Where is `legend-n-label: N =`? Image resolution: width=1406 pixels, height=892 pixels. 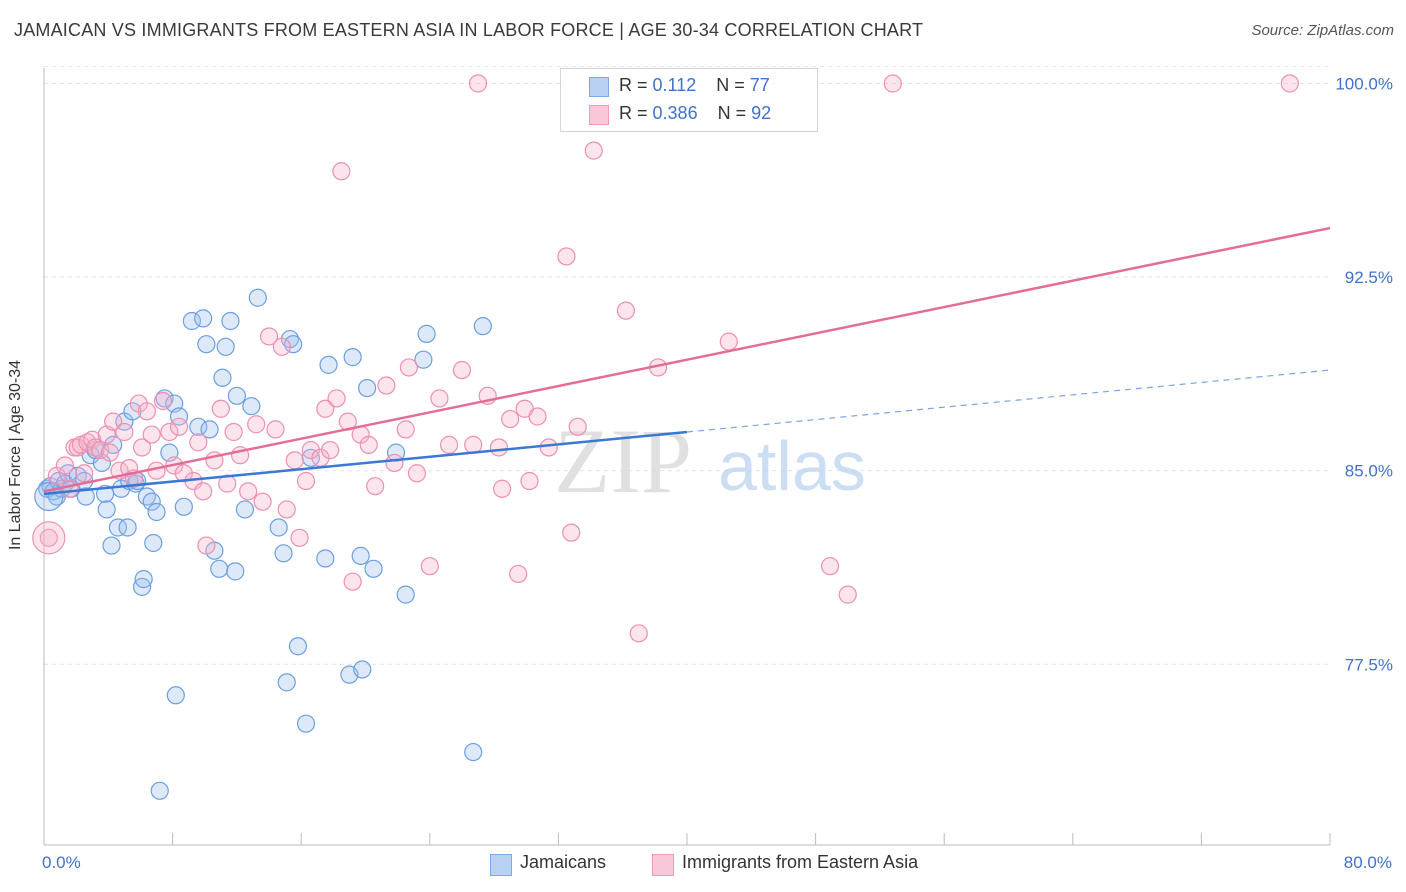
legend-n-label: N = is located at coordinates (732, 113).